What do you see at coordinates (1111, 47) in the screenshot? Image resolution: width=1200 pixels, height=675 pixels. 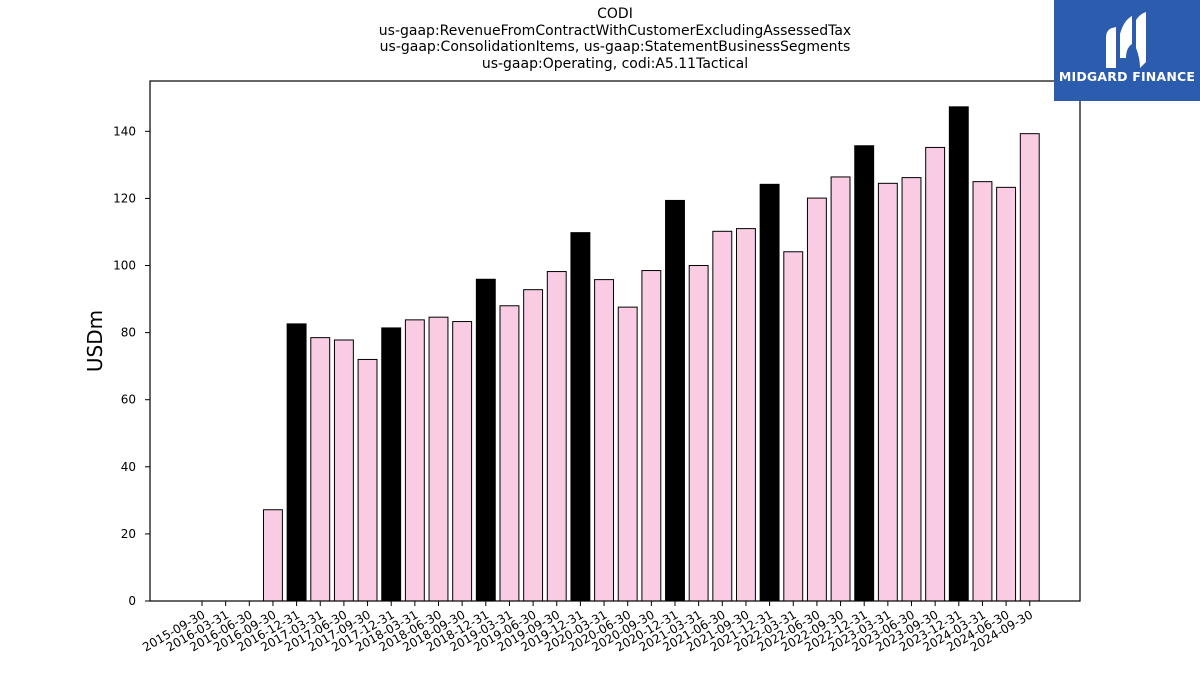 I see `logo-mark-left` at bounding box center [1111, 47].